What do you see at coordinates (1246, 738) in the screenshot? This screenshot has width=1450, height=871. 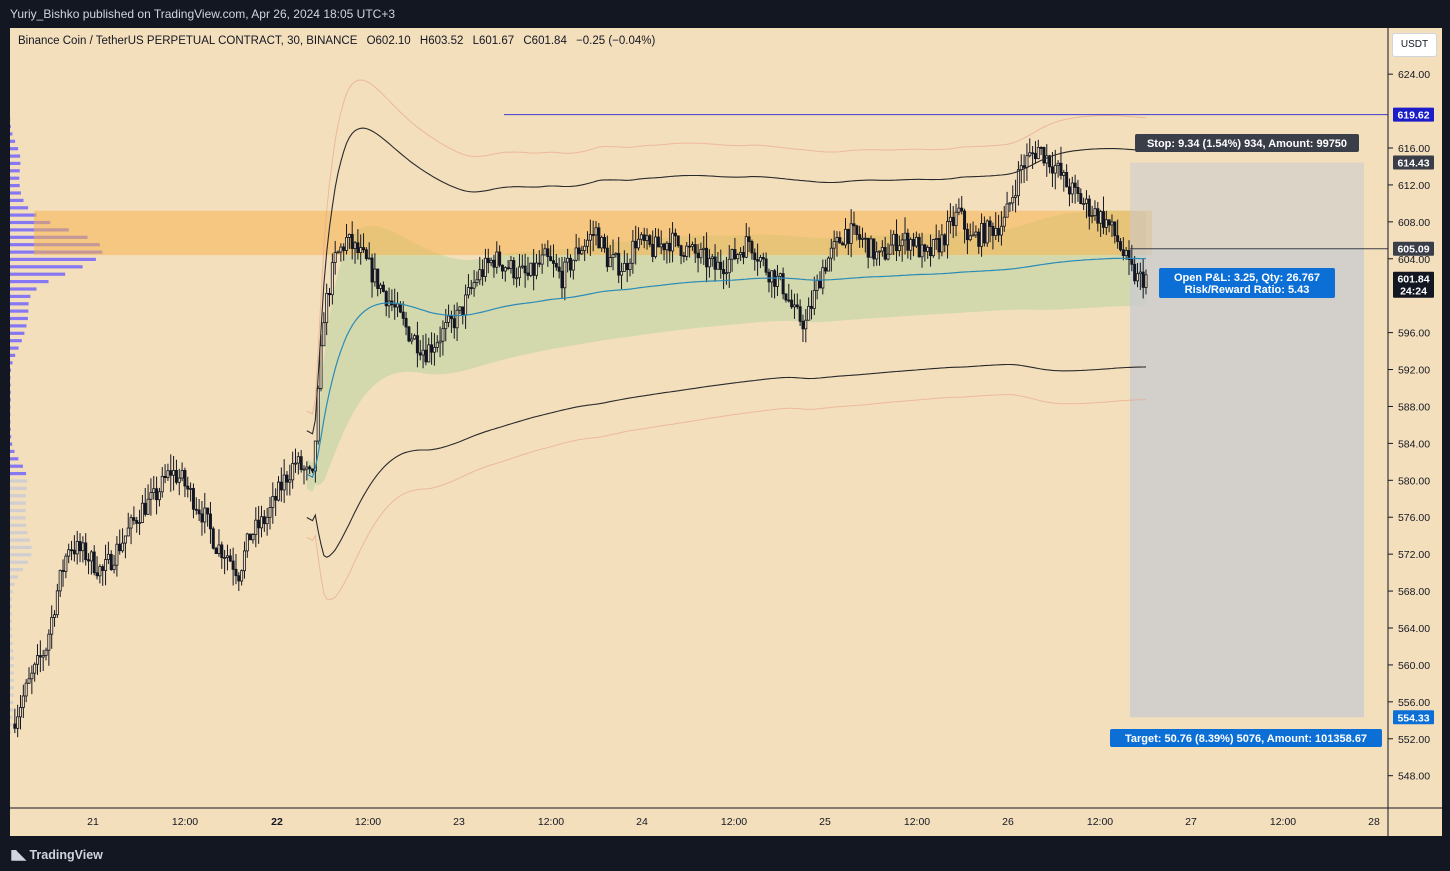 I see `target-annotation-box` at bounding box center [1246, 738].